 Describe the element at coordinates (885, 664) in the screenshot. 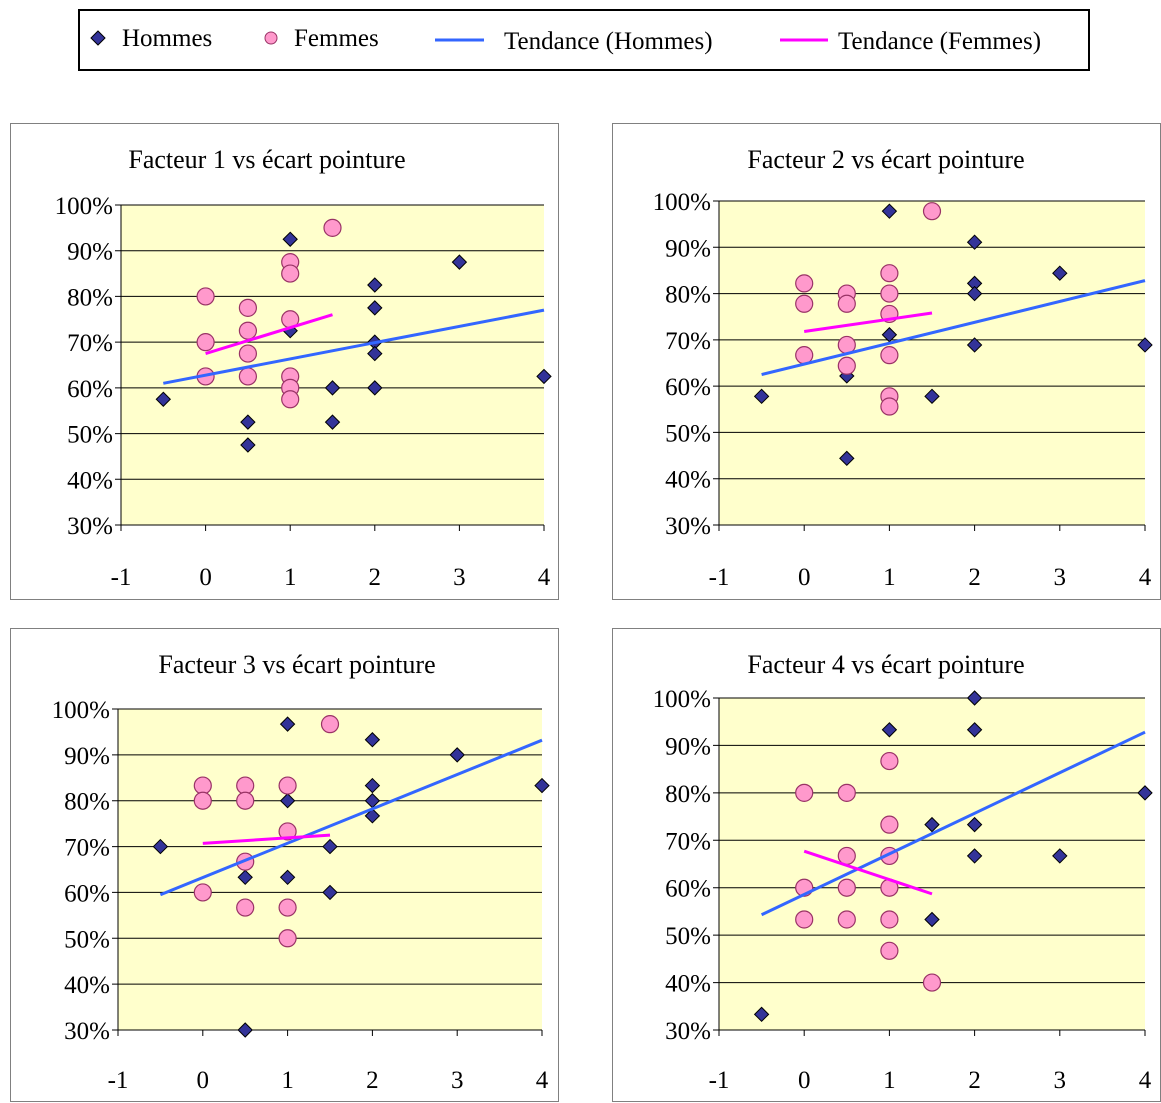

I see `chart-title: Facteur 4 vs écart pointure` at that location.